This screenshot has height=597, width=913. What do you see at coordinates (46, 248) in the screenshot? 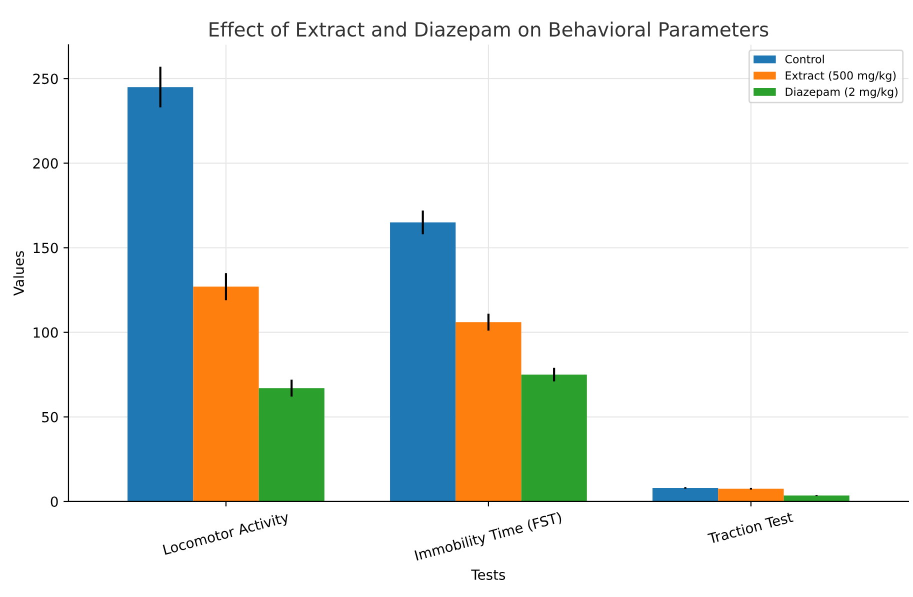
I see `y-tick-label: 150` at bounding box center [46, 248].